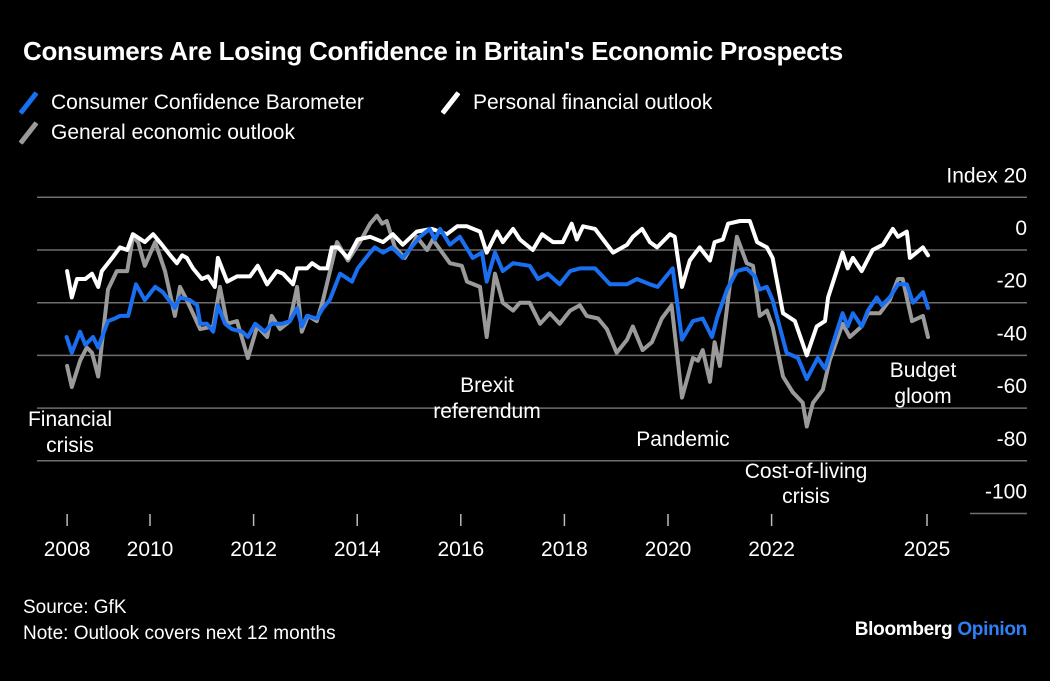 The width and height of the screenshot is (1050, 681). What do you see at coordinates (771, 549) in the screenshot?
I see `x-tick-label: 2022` at bounding box center [771, 549].